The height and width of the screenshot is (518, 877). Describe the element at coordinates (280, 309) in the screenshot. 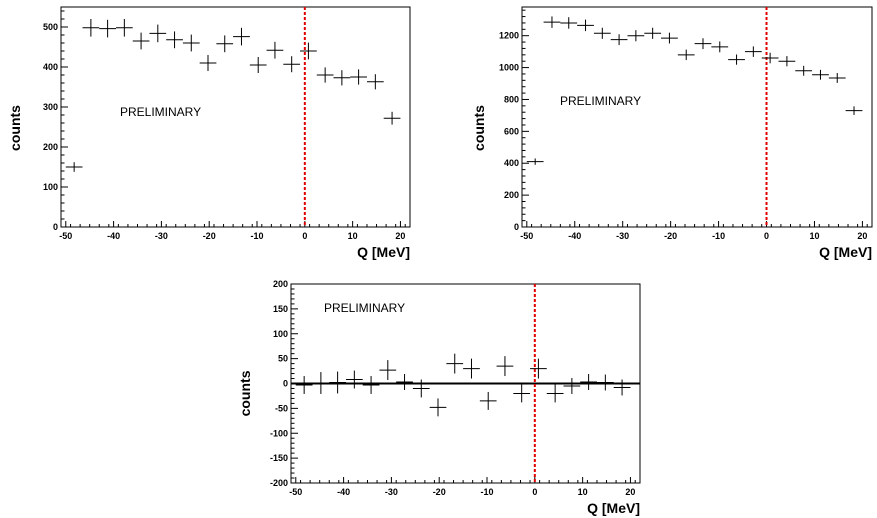

I see `y-tick-label: 150` at that location.